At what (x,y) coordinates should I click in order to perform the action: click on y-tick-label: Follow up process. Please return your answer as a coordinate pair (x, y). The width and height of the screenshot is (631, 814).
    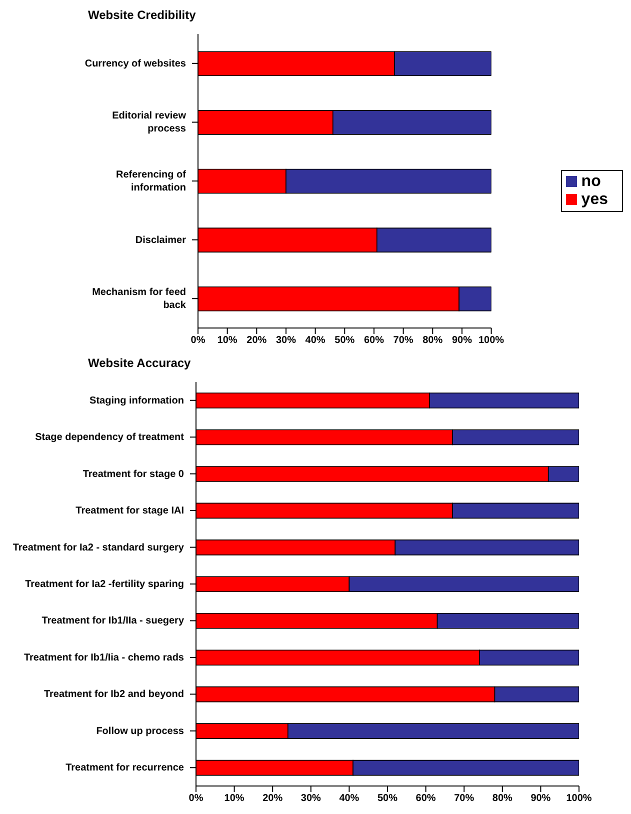
    Looking at the image, I should click on (140, 730).